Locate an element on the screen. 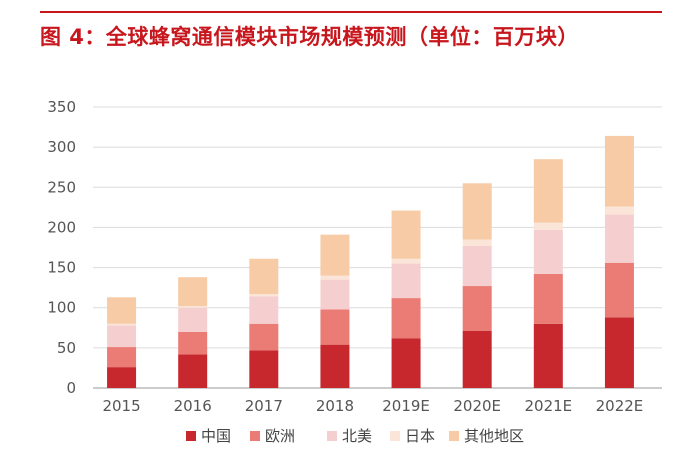 This screenshot has width=678, height=451. x-tick-label: 2018 is located at coordinates (335, 406).